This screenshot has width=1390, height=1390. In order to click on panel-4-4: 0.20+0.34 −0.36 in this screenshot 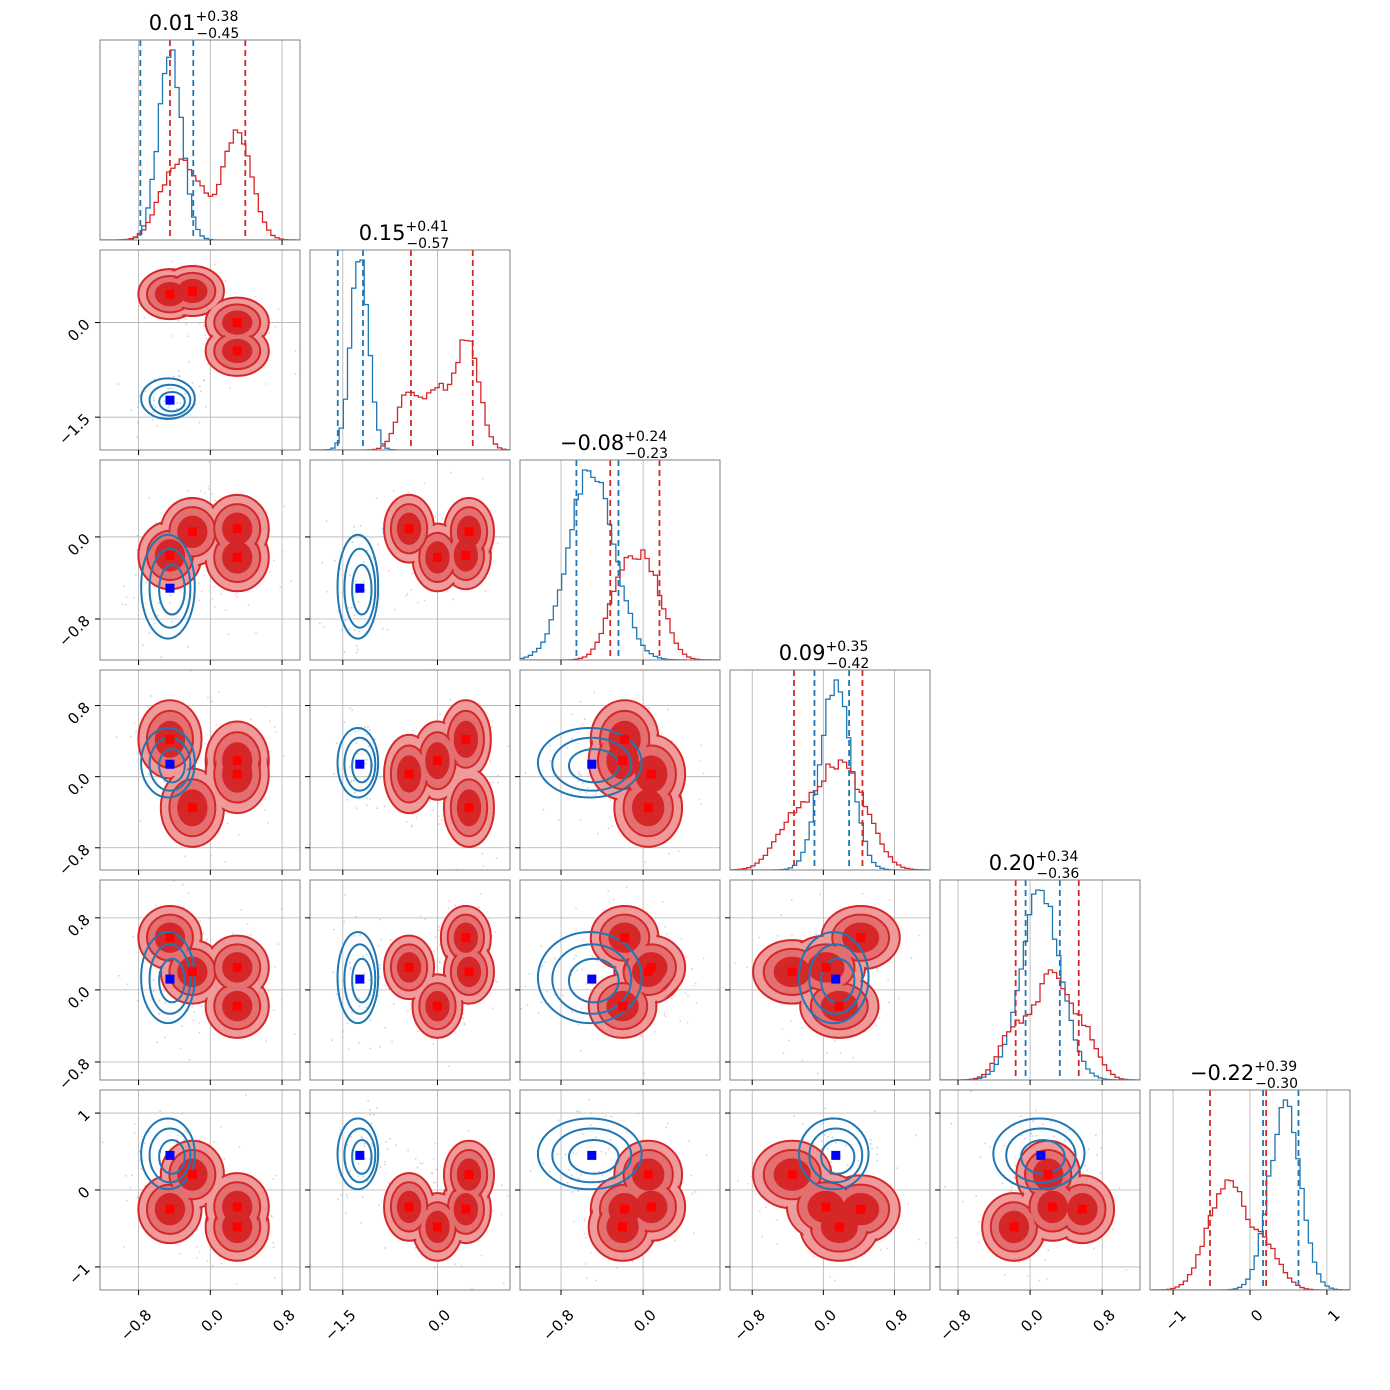, I will do `click(1040, 967)`.